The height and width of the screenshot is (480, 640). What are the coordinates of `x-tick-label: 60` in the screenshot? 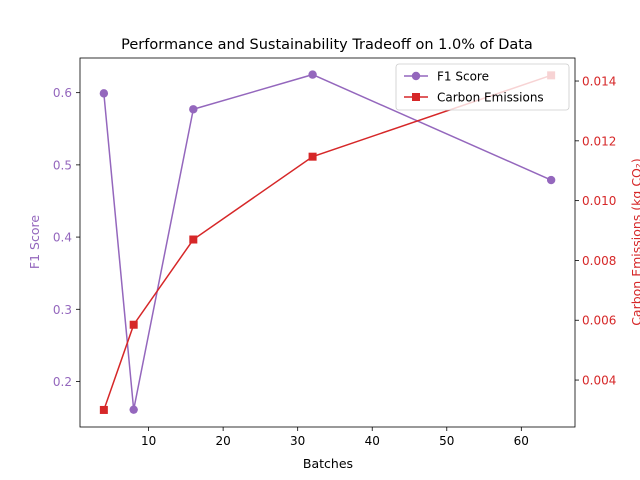 It's located at (521, 441).